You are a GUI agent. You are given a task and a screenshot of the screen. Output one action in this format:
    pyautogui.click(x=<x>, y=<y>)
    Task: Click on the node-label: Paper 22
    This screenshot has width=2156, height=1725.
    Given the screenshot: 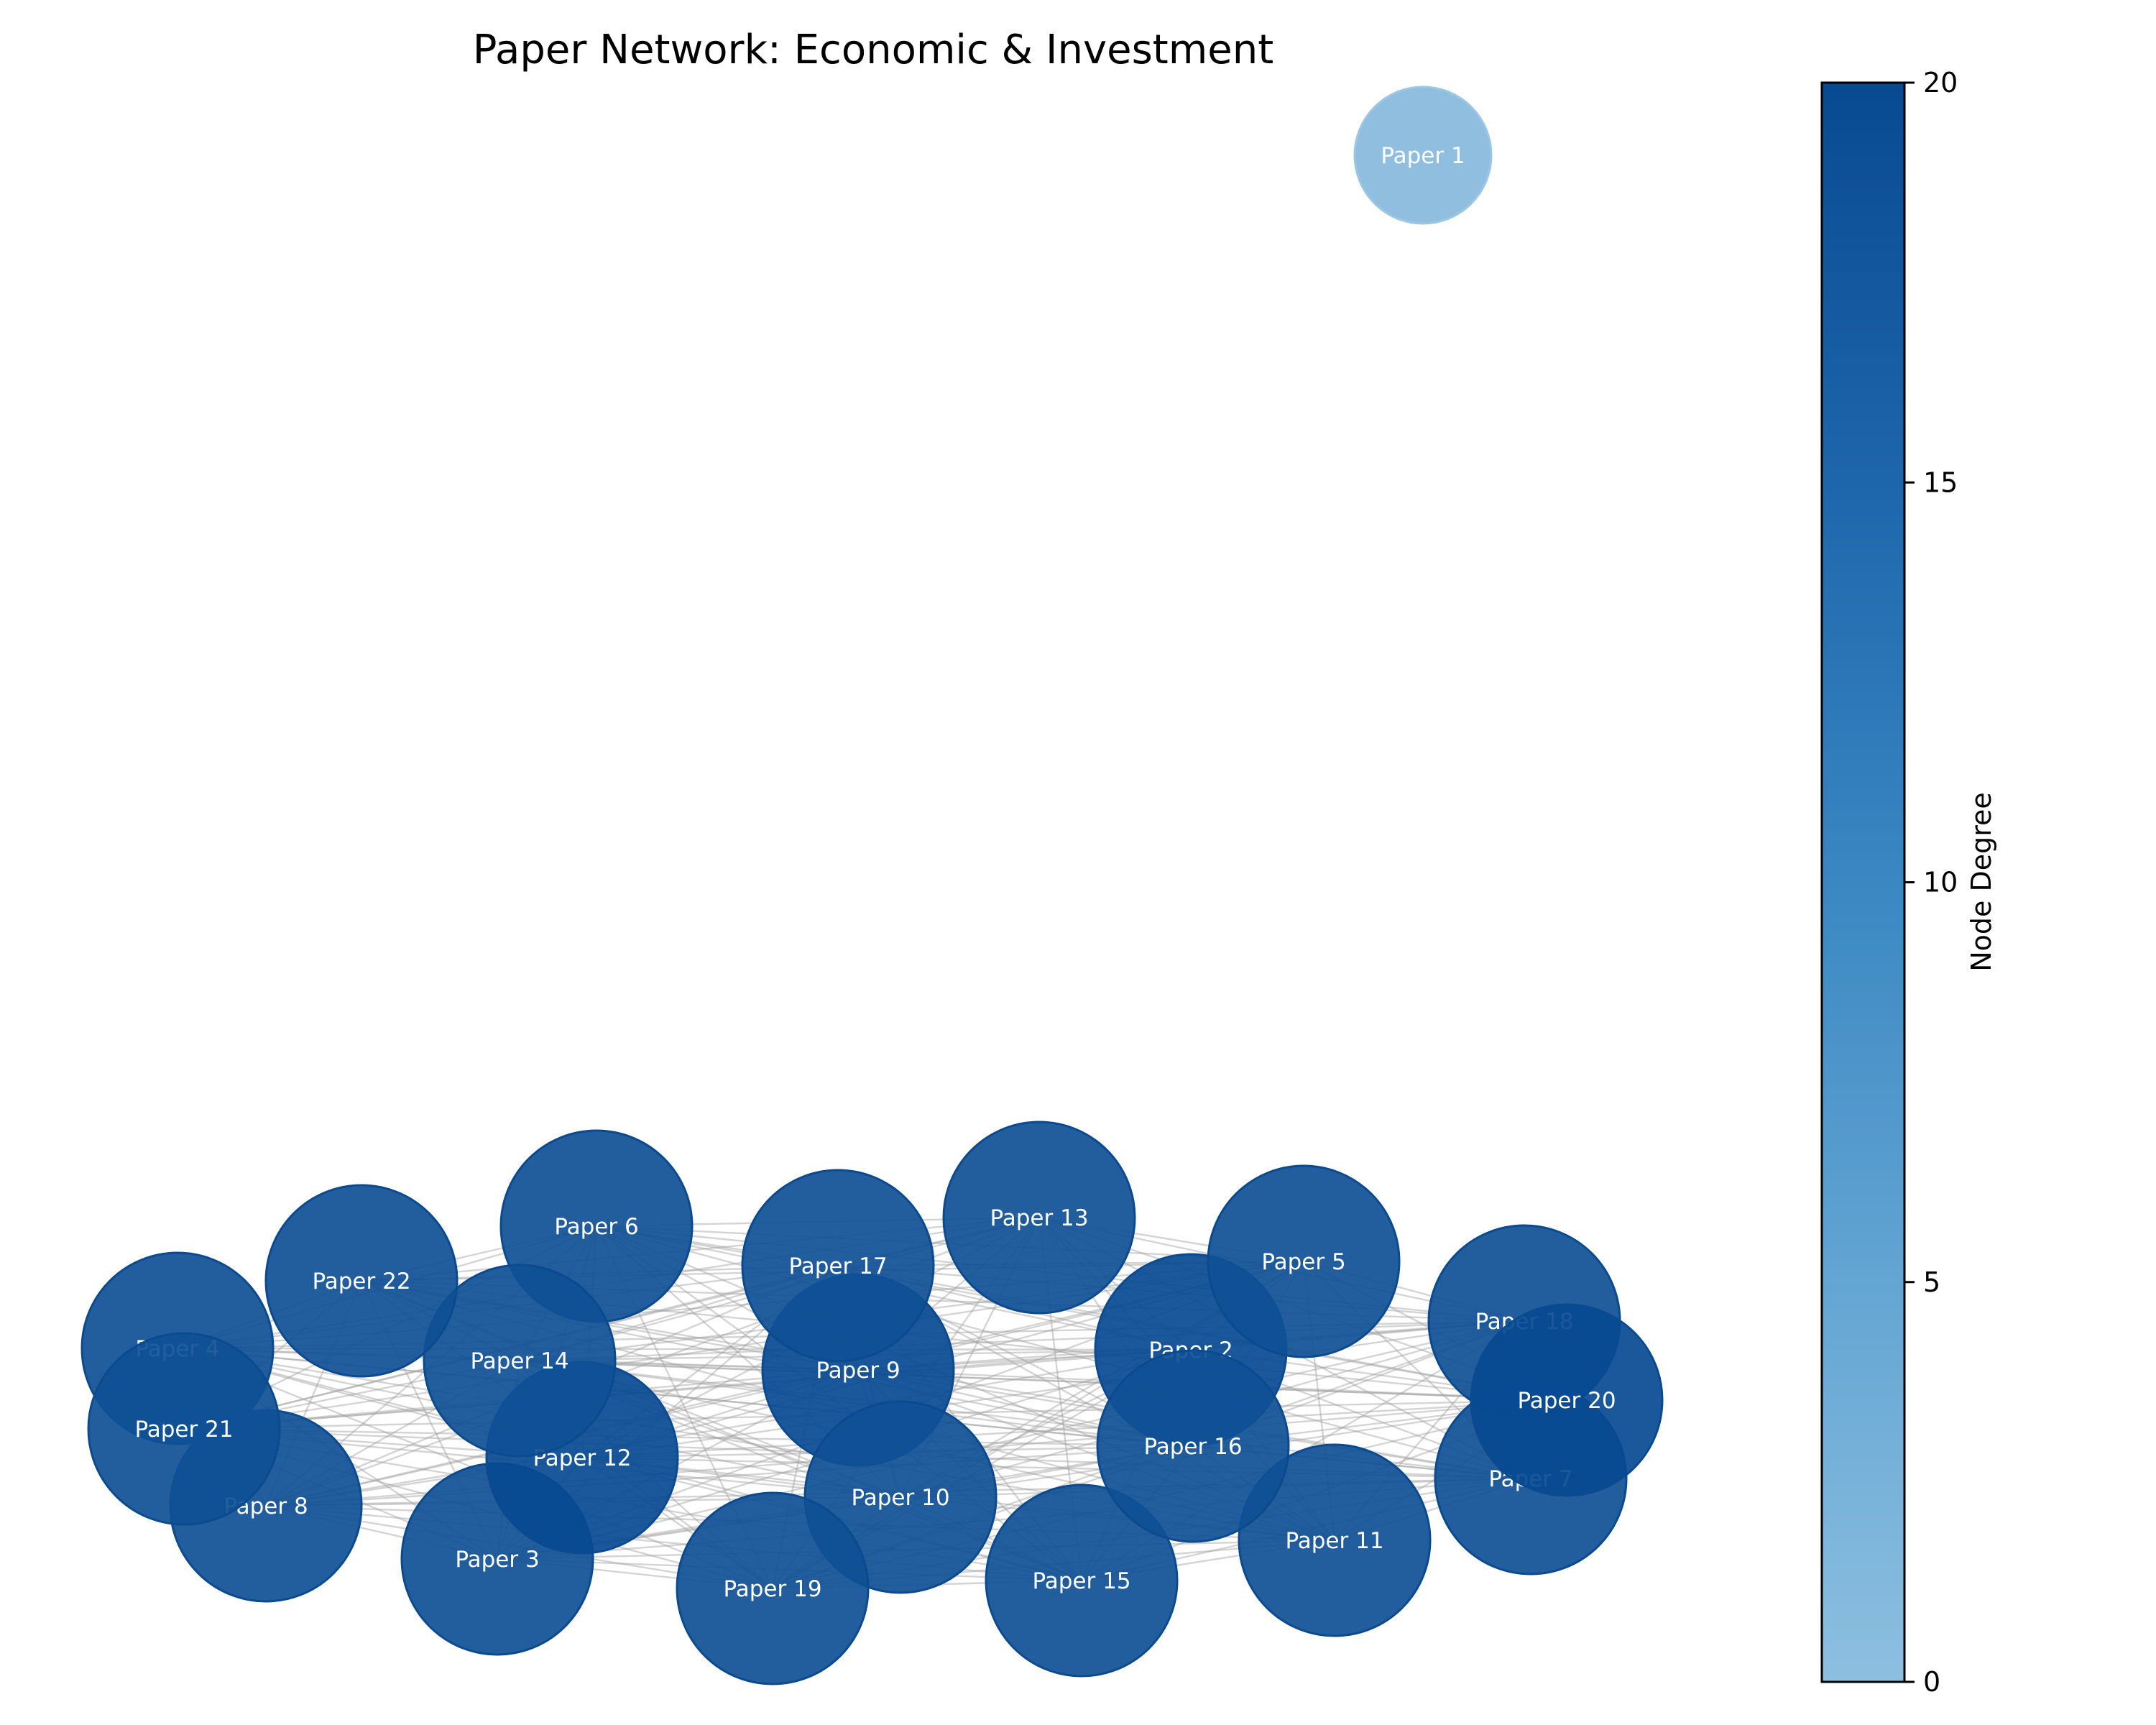 What is the action you would take?
    pyautogui.click(x=361, y=1281)
    